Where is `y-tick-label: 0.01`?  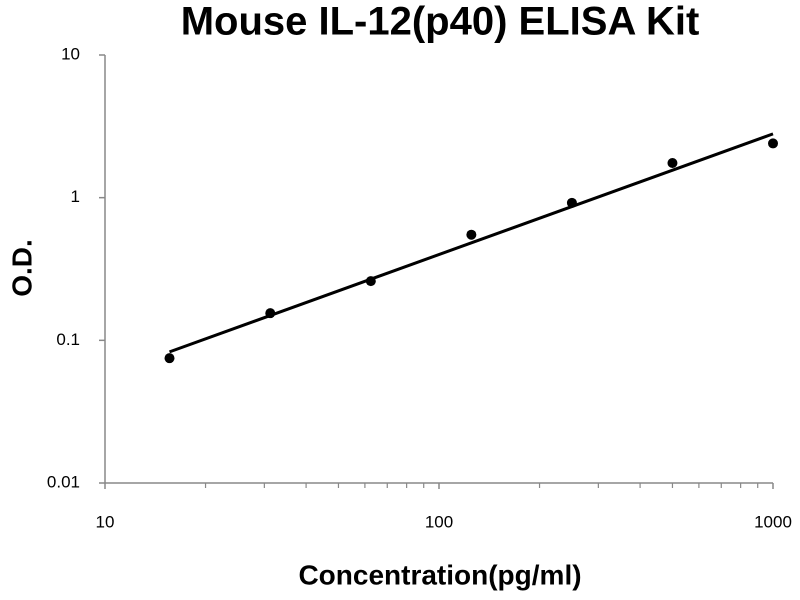
y-tick-label: 0.01 is located at coordinates (63, 481).